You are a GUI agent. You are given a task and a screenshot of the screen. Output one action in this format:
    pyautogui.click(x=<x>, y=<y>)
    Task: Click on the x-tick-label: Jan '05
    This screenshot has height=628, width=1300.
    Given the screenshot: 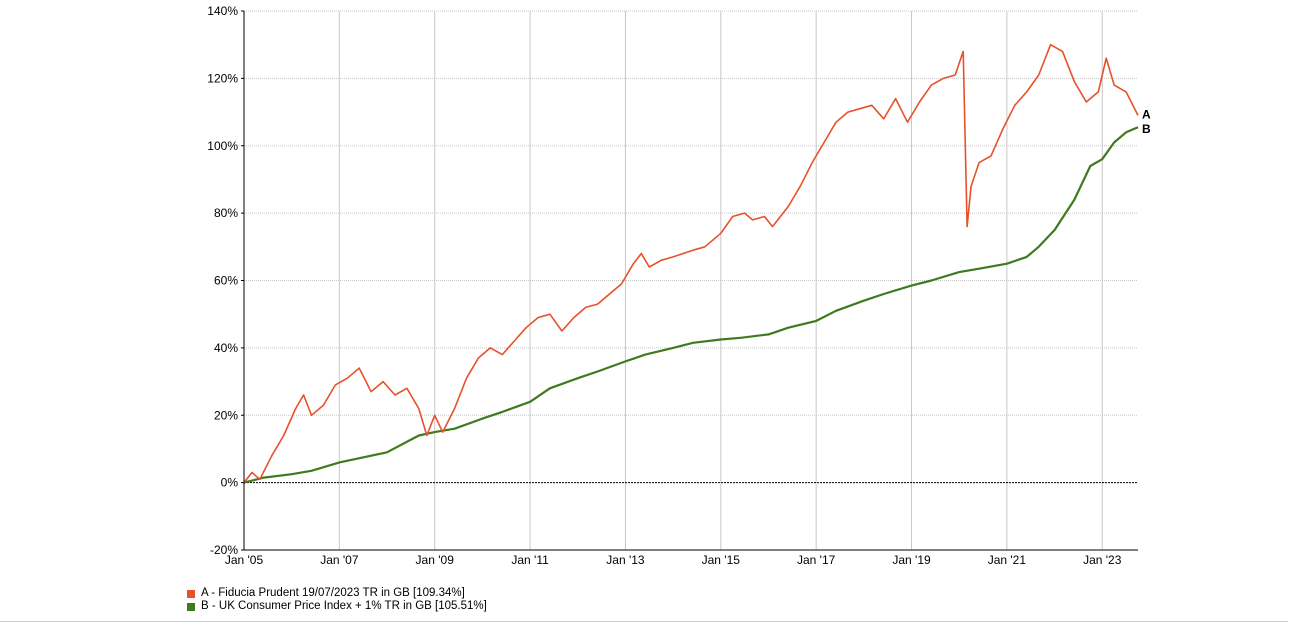 What is the action you would take?
    pyautogui.click(x=244, y=560)
    